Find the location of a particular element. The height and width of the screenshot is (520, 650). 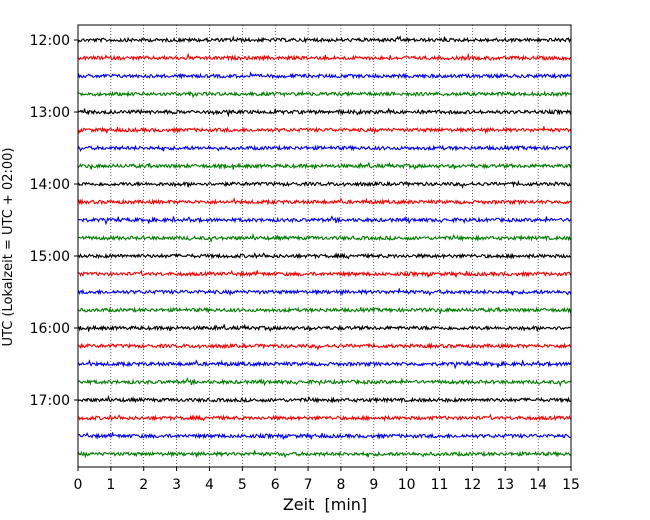

y-axis-label: UTC (Lokalzeit = UTC + 02:00) is located at coordinates (8, 247).